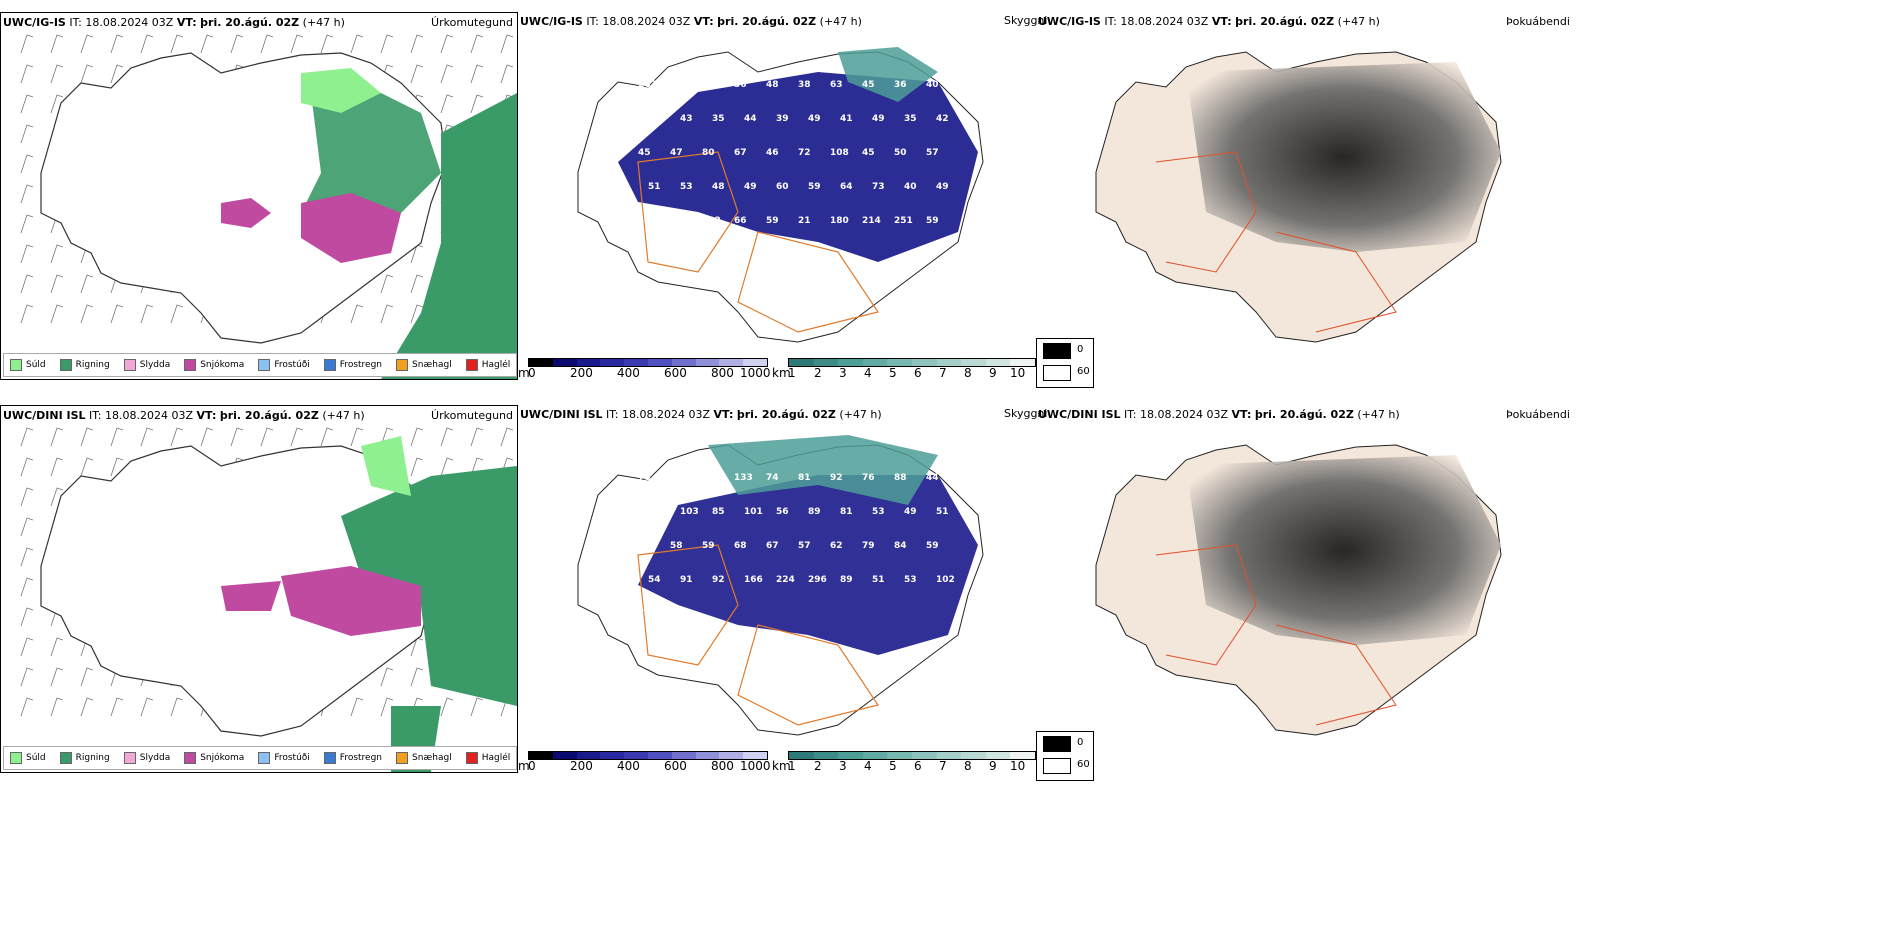 The width and height of the screenshot is (1900, 950). What do you see at coordinates (772, 85) in the screenshot?
I see `cloud-base-label: 48` at bounding box center [772, 85].